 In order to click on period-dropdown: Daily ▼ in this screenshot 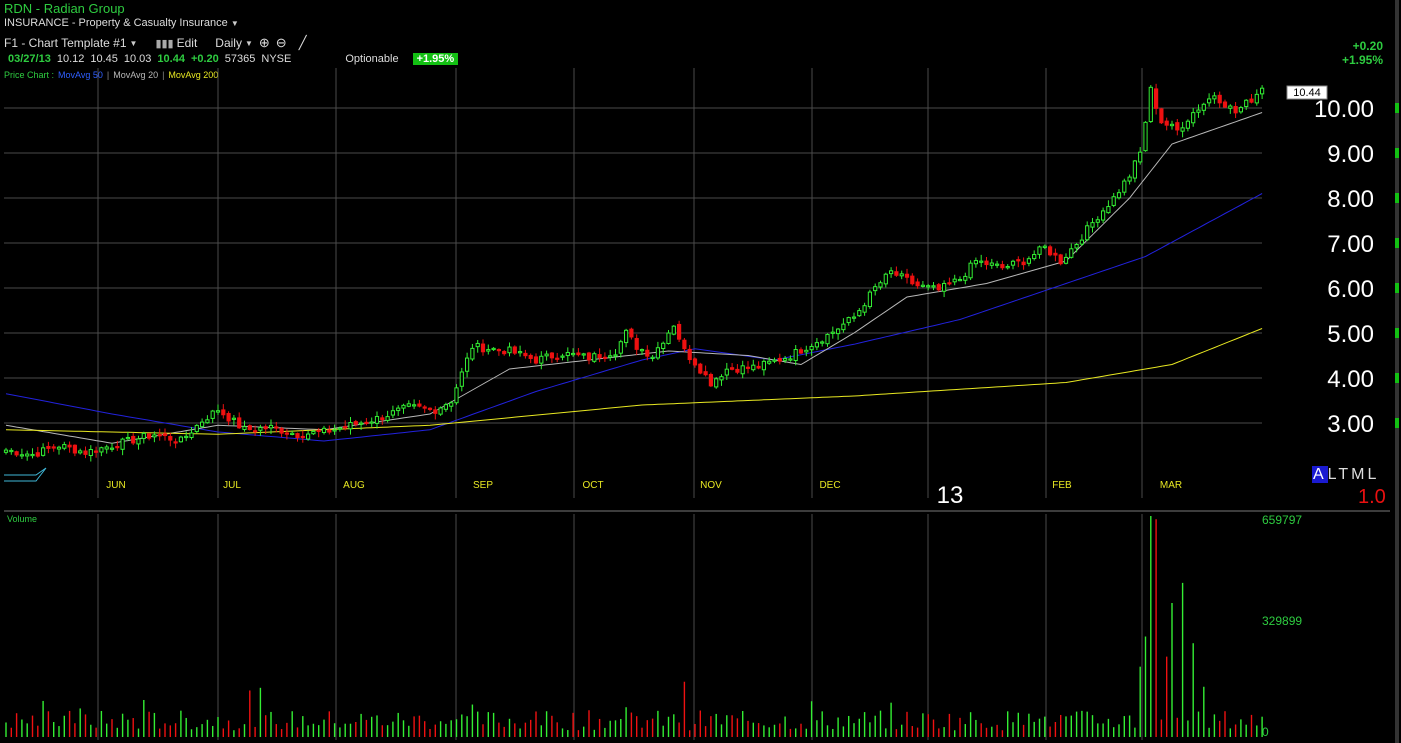, I will do `click(234, 43)`.